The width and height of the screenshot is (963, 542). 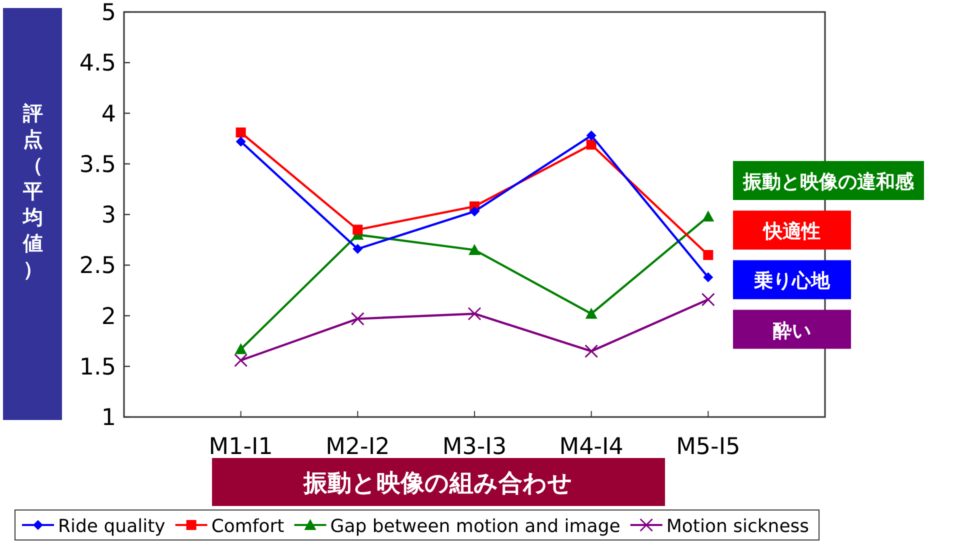 I want to click on y-tick-label: 5, so click(x=108, y=13).